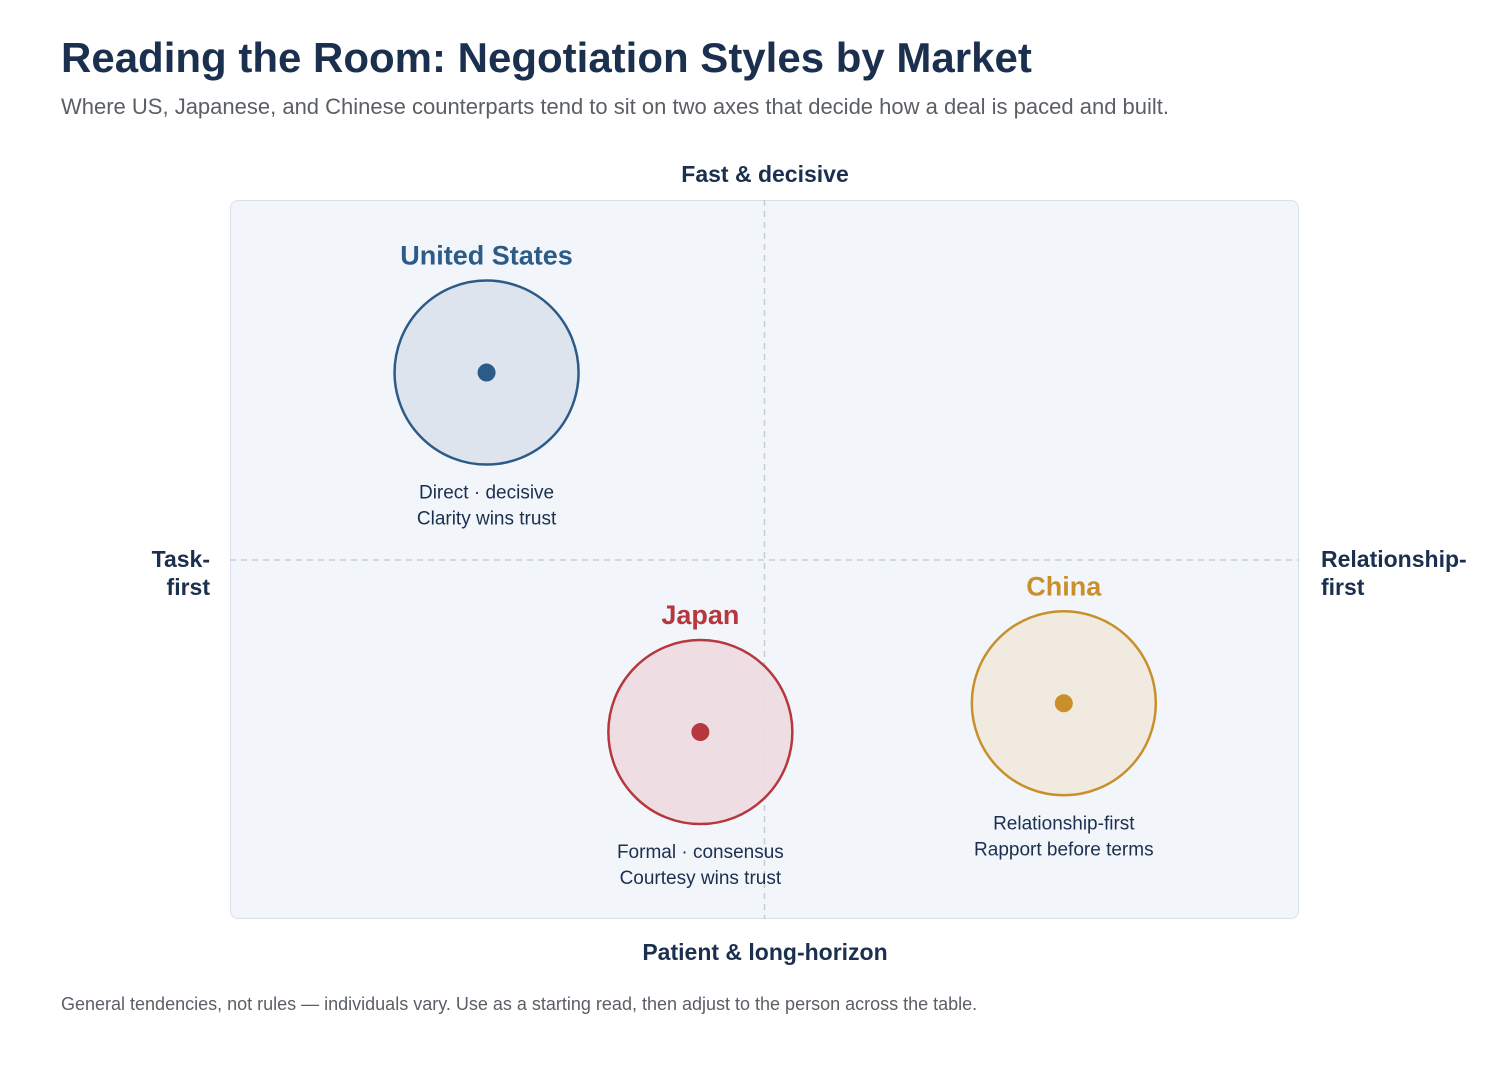 This screenshot has width=1500, height=1080. What do you see at coordinates (701, 878) in the screenshot?
I see `market-note-japan: Courtesy wins trust` at bounding box center [701, 878].